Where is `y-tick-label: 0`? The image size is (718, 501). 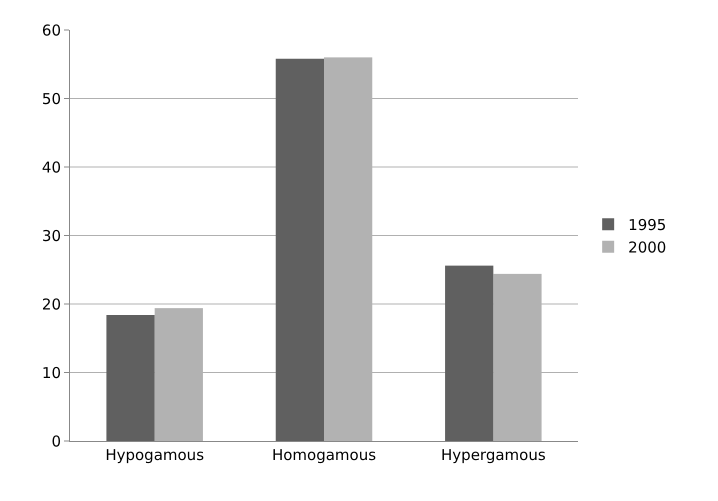 y-tick-label: 0 is located at coordinates (56, 441).